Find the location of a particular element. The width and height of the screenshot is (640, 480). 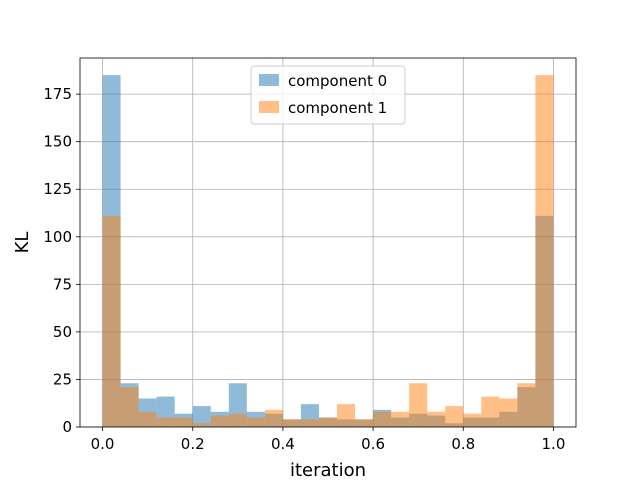

x-tick-label: 0.2 is located at coordinates (193, 444).